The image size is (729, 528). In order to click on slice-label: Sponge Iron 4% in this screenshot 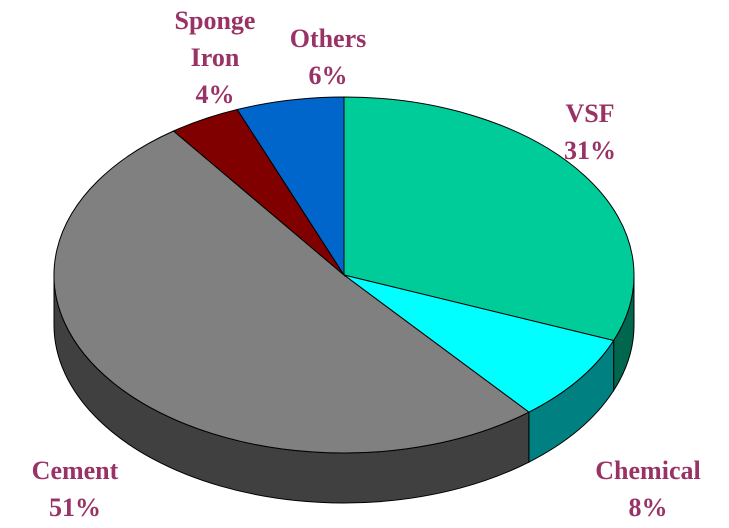, I will do `click(215, 57)`.